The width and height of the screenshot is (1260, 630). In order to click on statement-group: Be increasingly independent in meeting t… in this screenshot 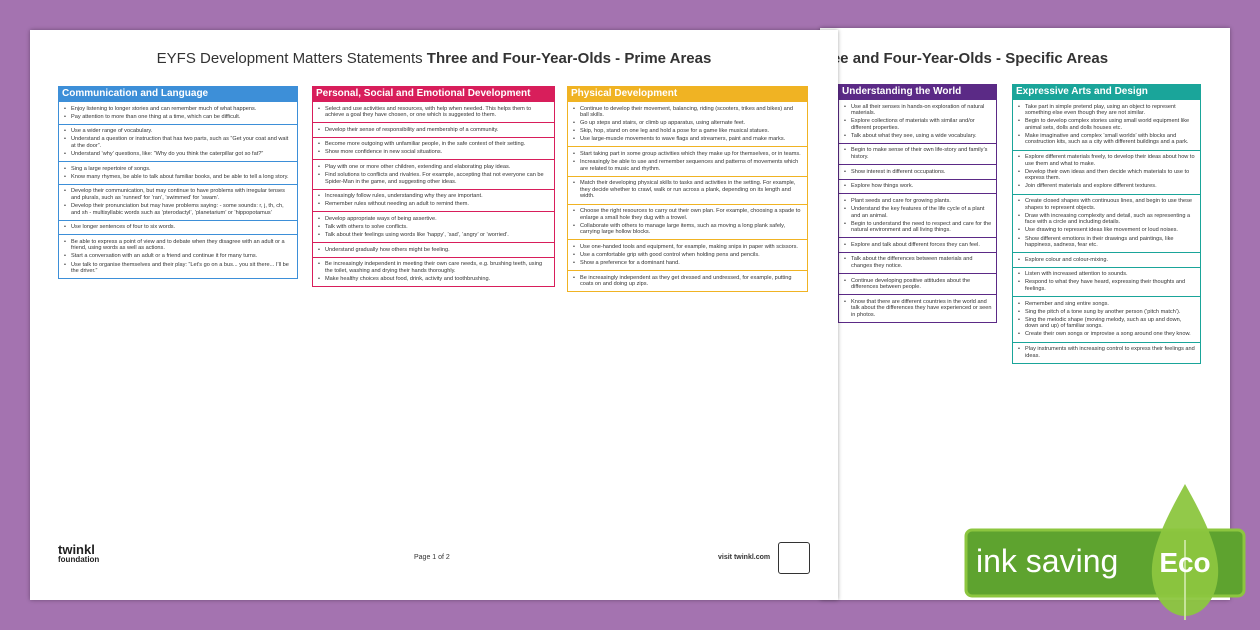, I will do `click(433, 272)`.